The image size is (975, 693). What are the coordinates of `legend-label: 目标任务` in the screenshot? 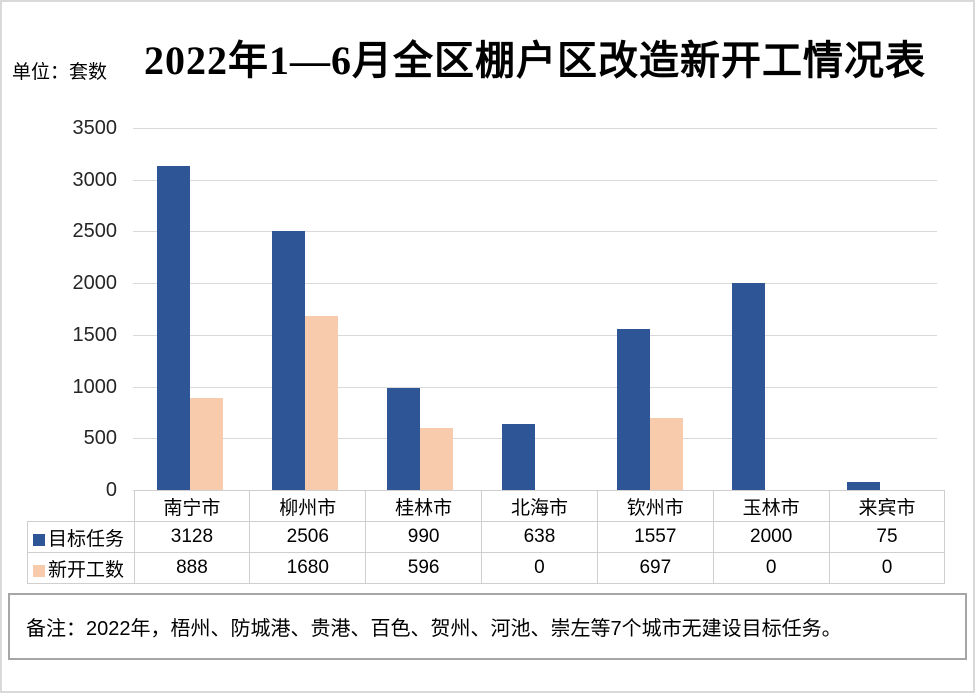 It's located at (86, 539).